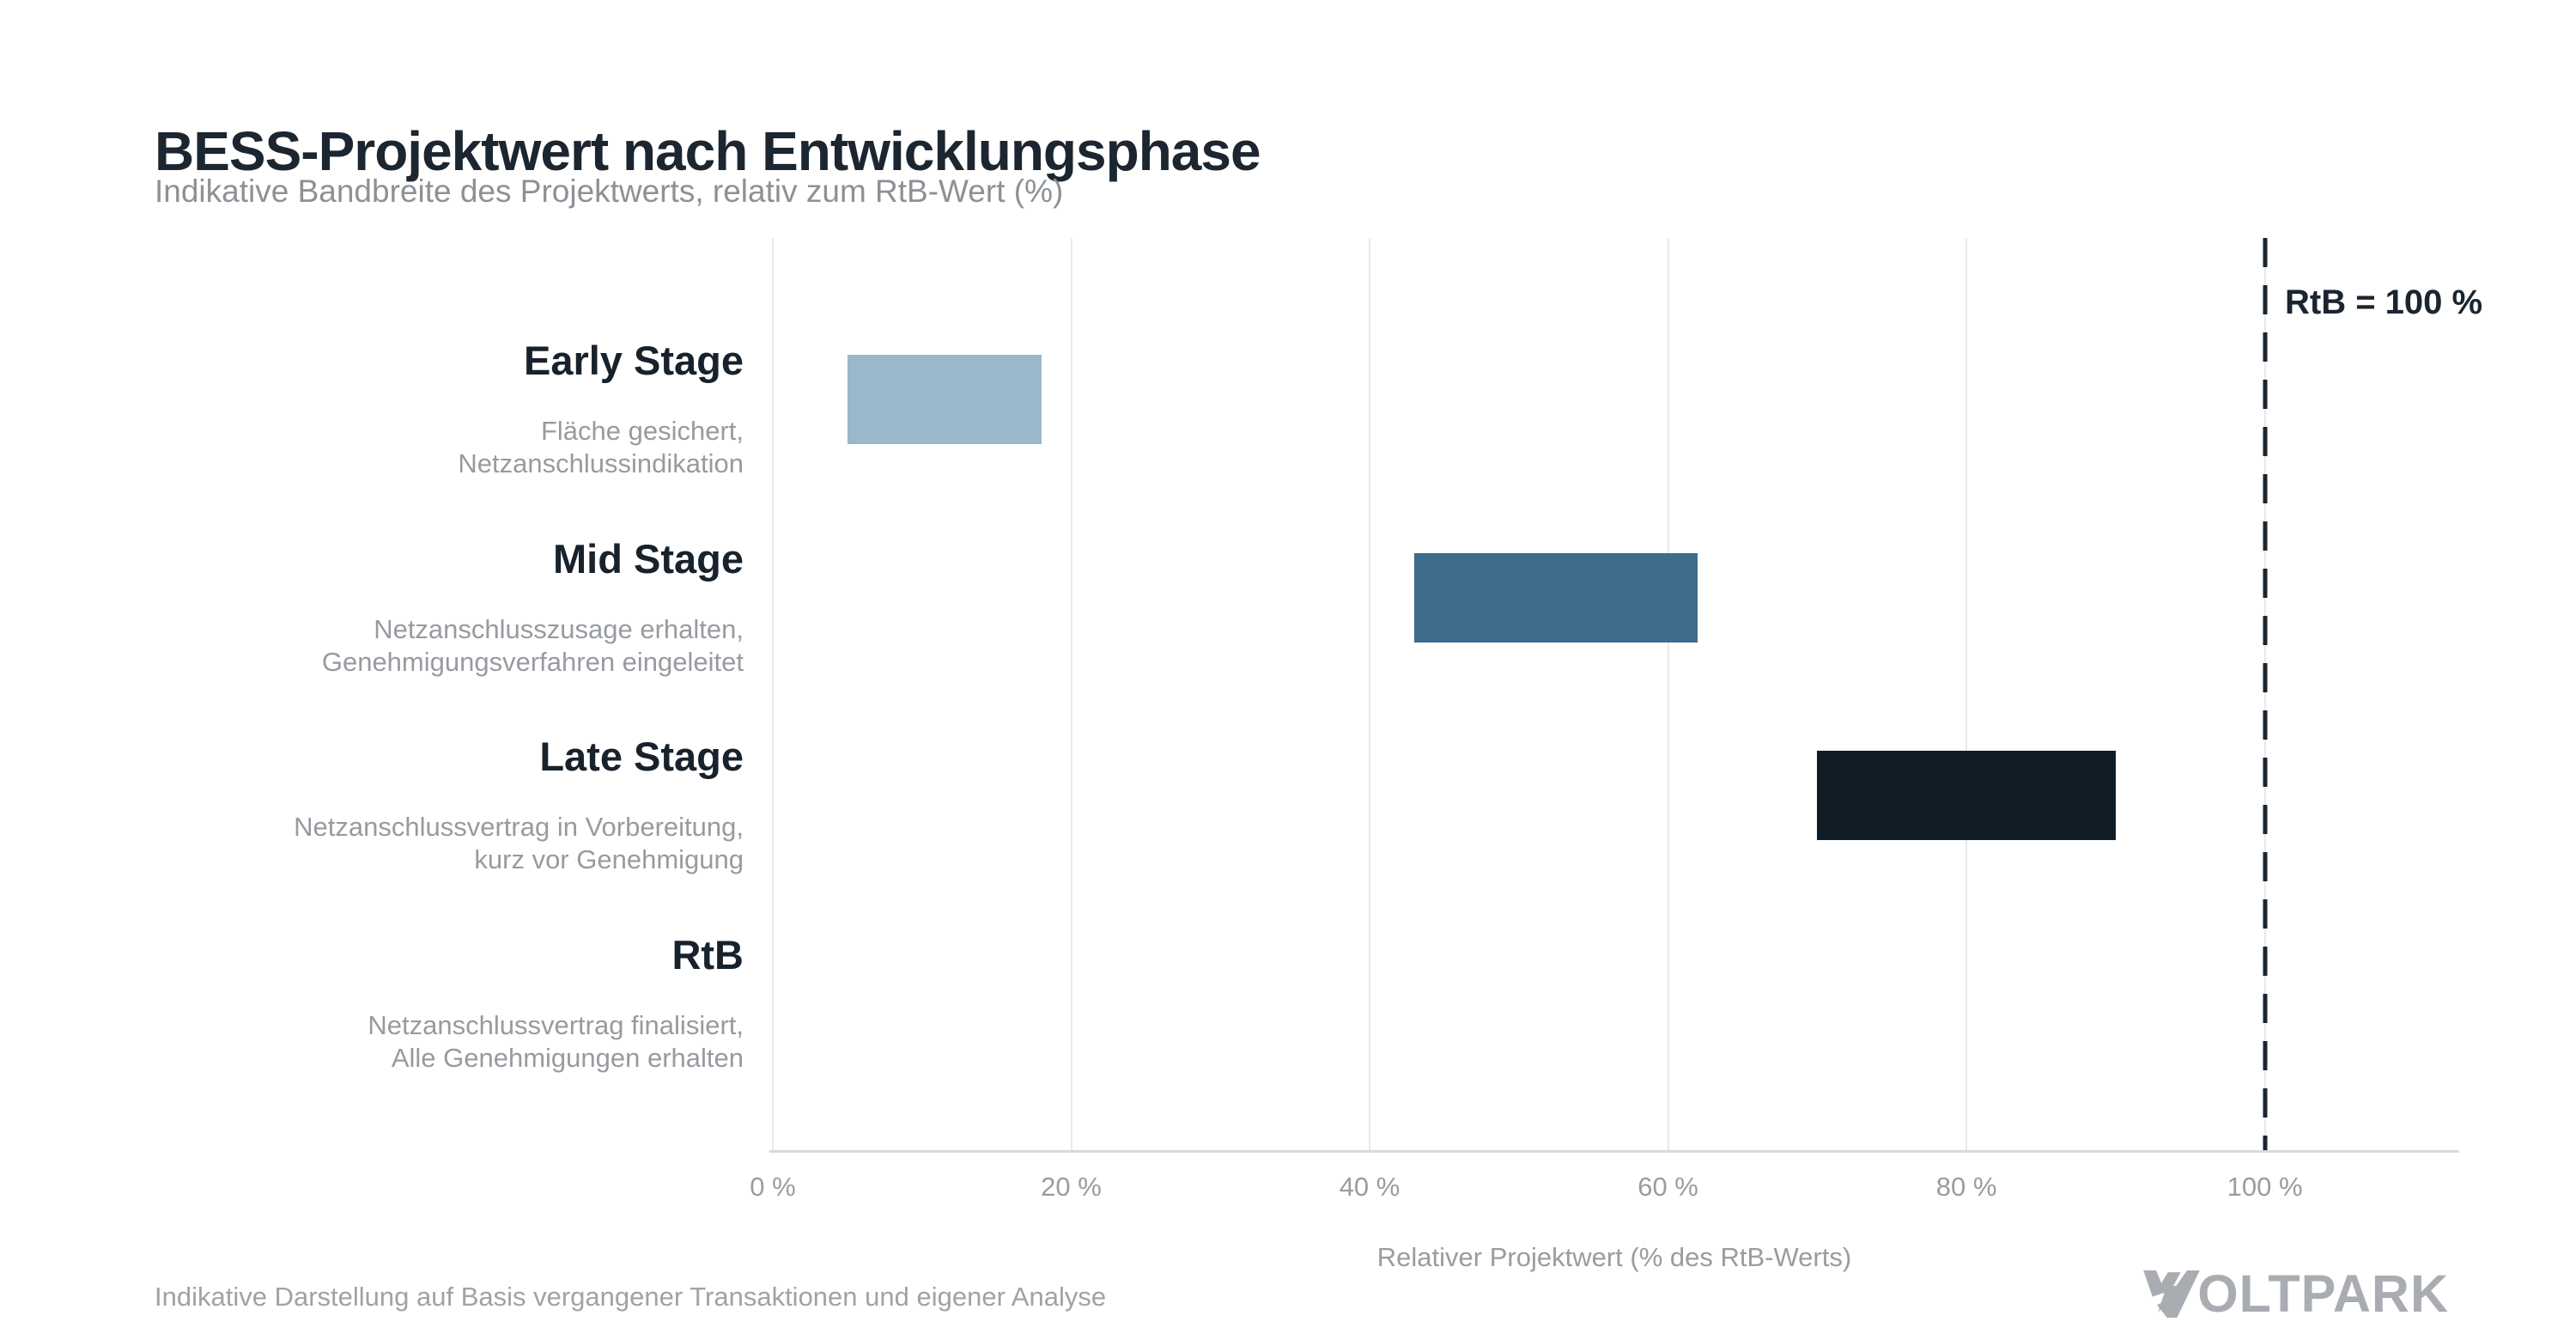 This screenshot has width=2576, height=1340. Describe the element at coordinates (567, 1057) in the screenshot. I see `category-description-line: Alle Genehmigungen erhalten` at that location.